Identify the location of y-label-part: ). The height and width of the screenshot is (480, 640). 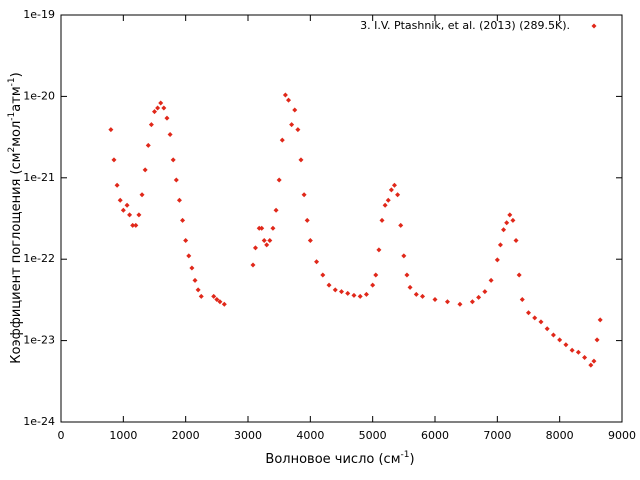
(16, 74).